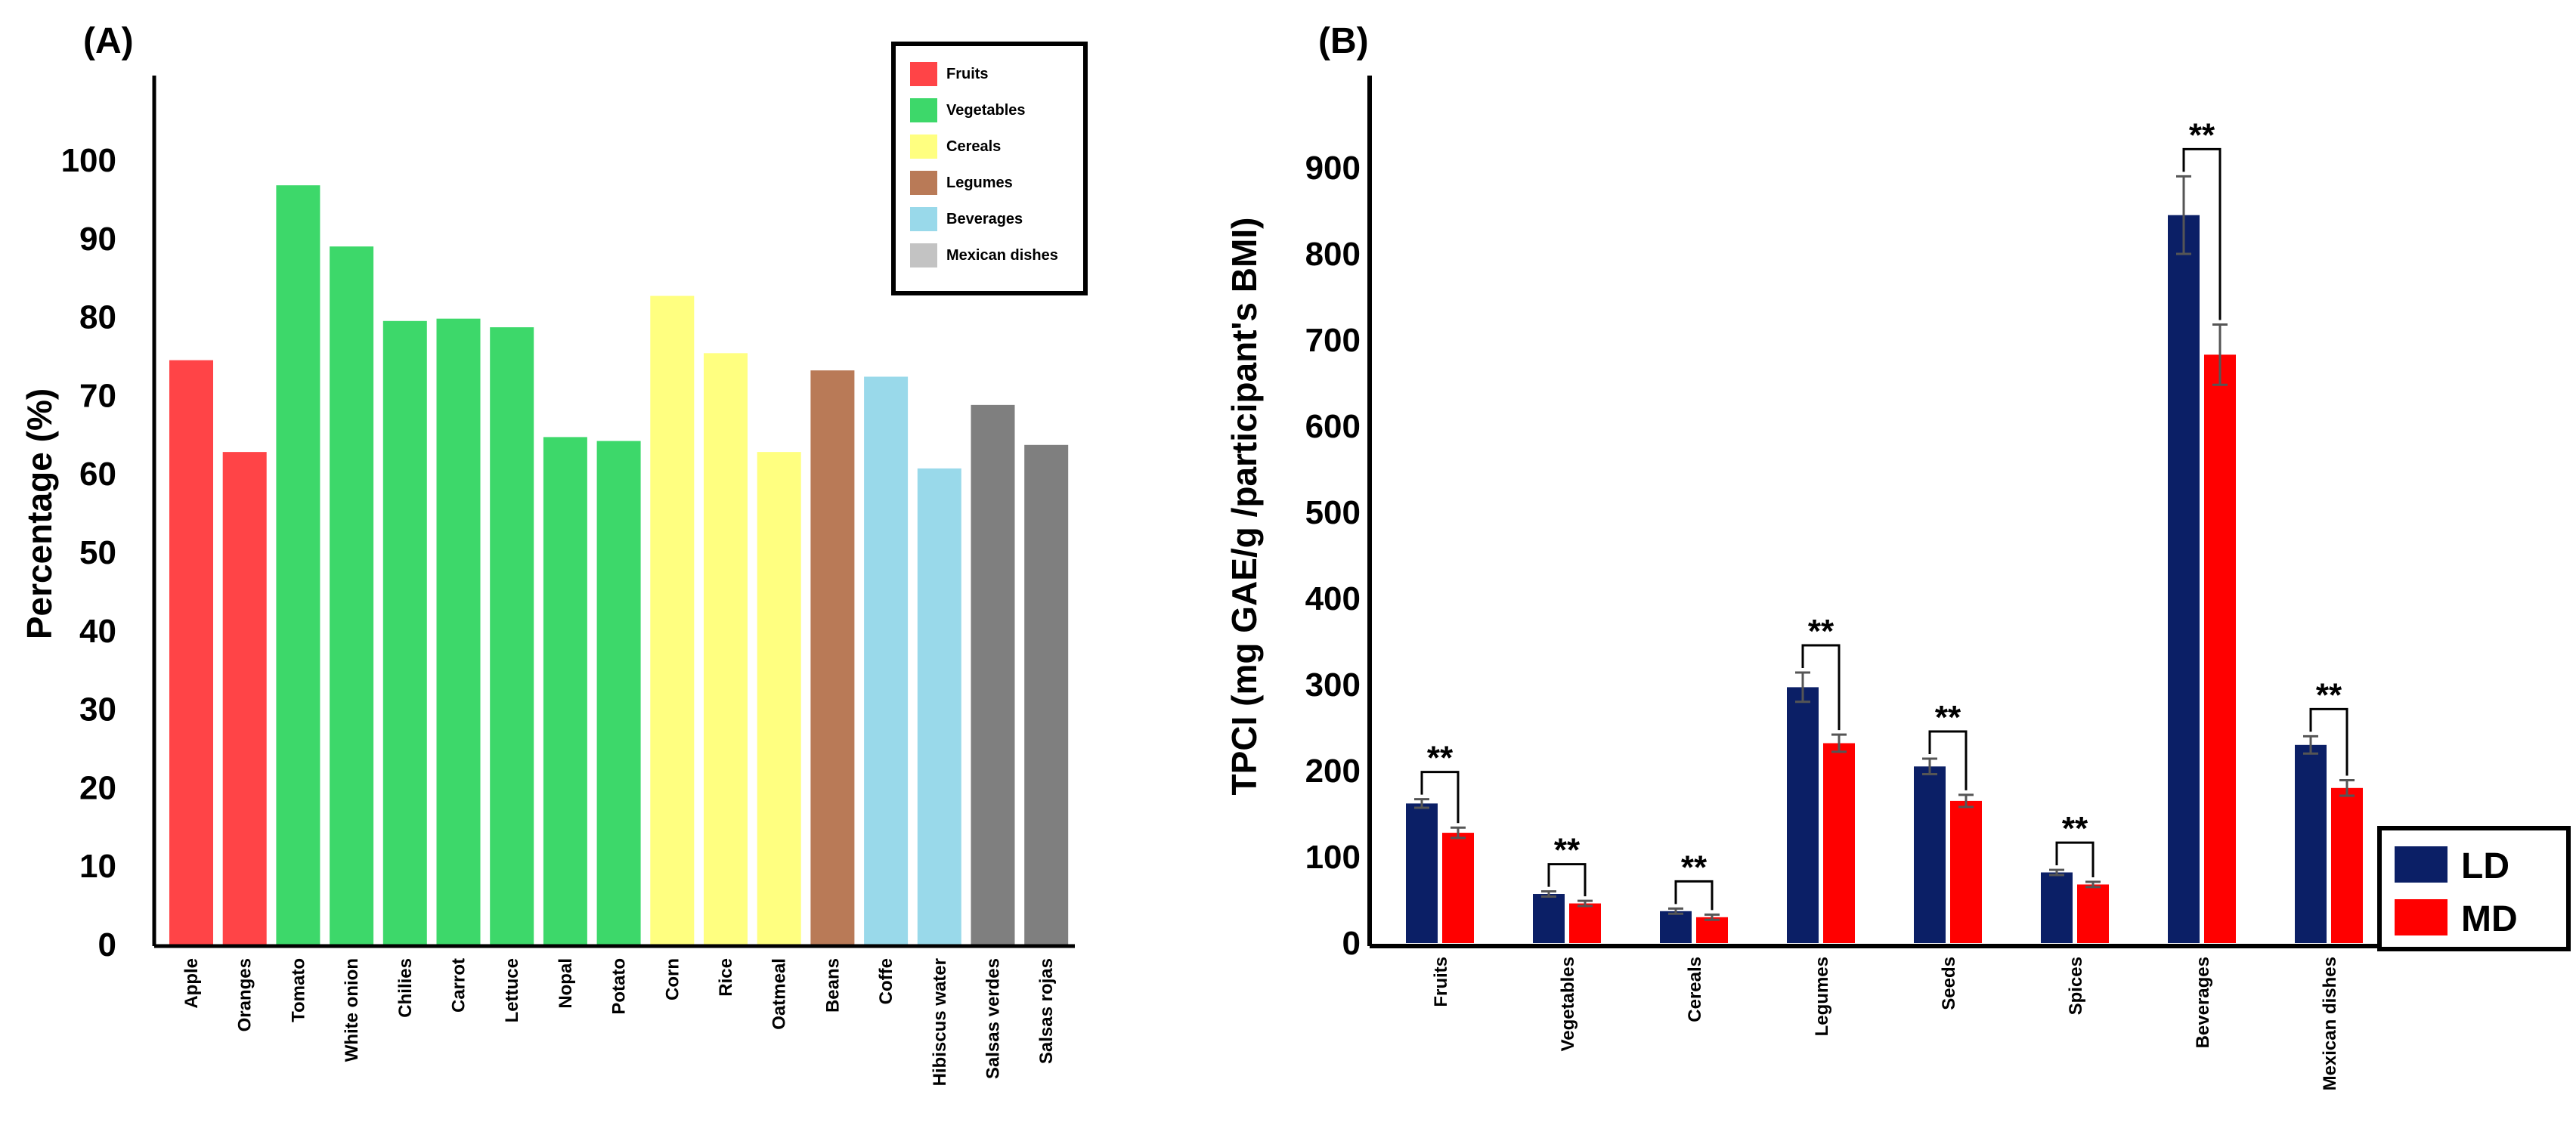  What do you see at coordinates (726, 649) in the screenshot?
I see `panel-a-bar-rice` at bounding box center [726, 649].